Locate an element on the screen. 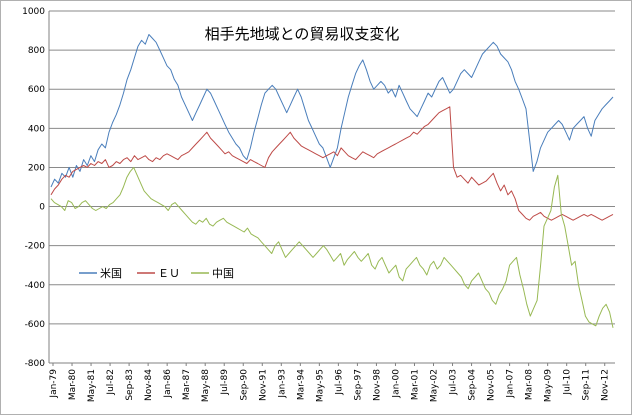 This screenshot has width=632, height=416. x-tick-label: Jul-89 is located at coordinates (225, 382).